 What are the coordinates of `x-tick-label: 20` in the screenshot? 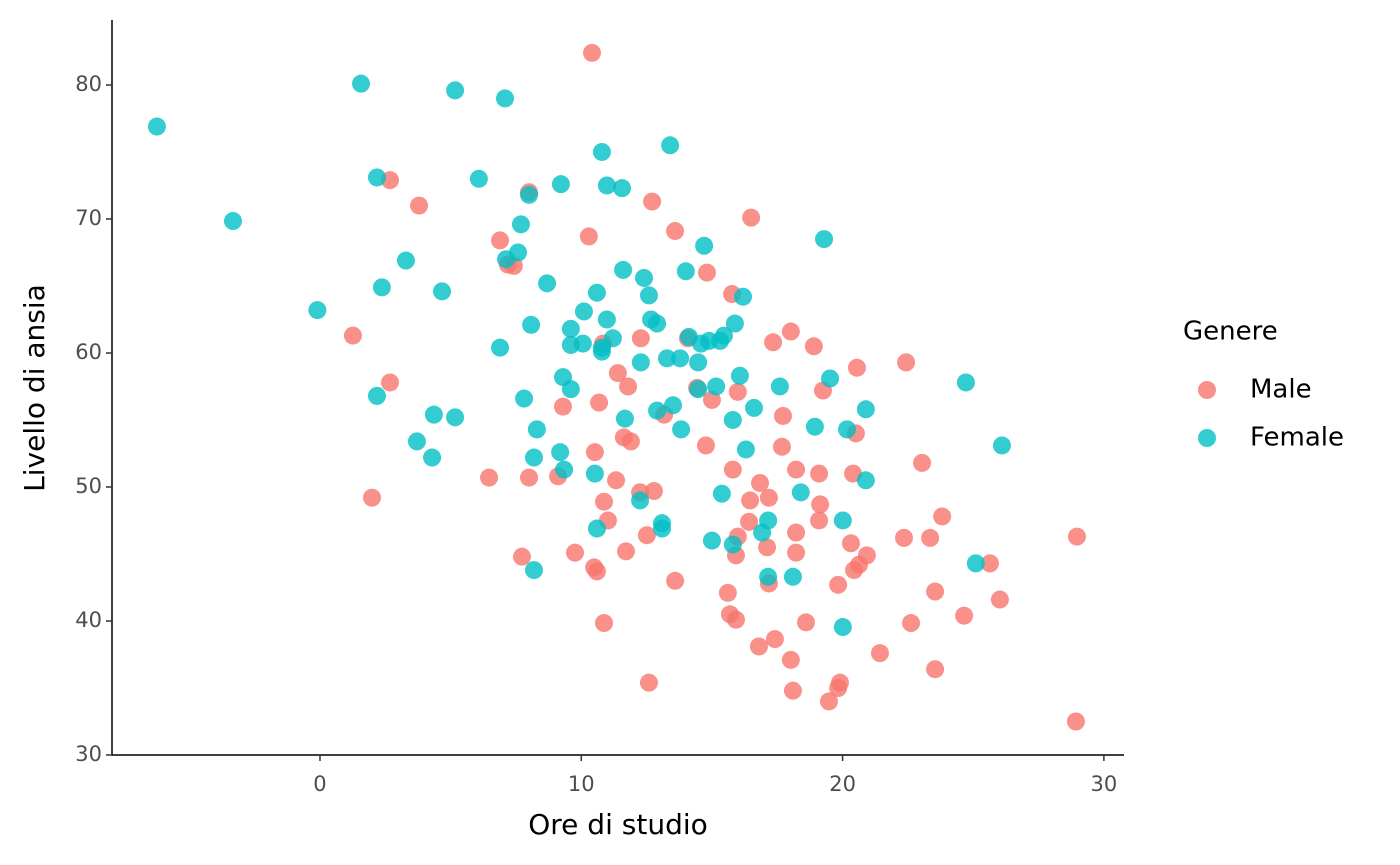 It's located at (842, 784).